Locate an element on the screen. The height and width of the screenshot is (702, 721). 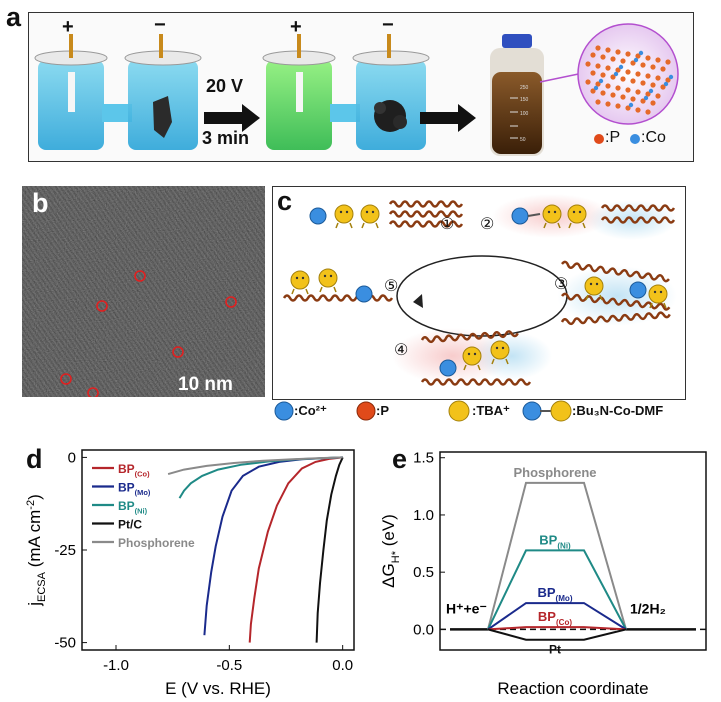
legend-p-c: :P is located at coordinates (382, 410).